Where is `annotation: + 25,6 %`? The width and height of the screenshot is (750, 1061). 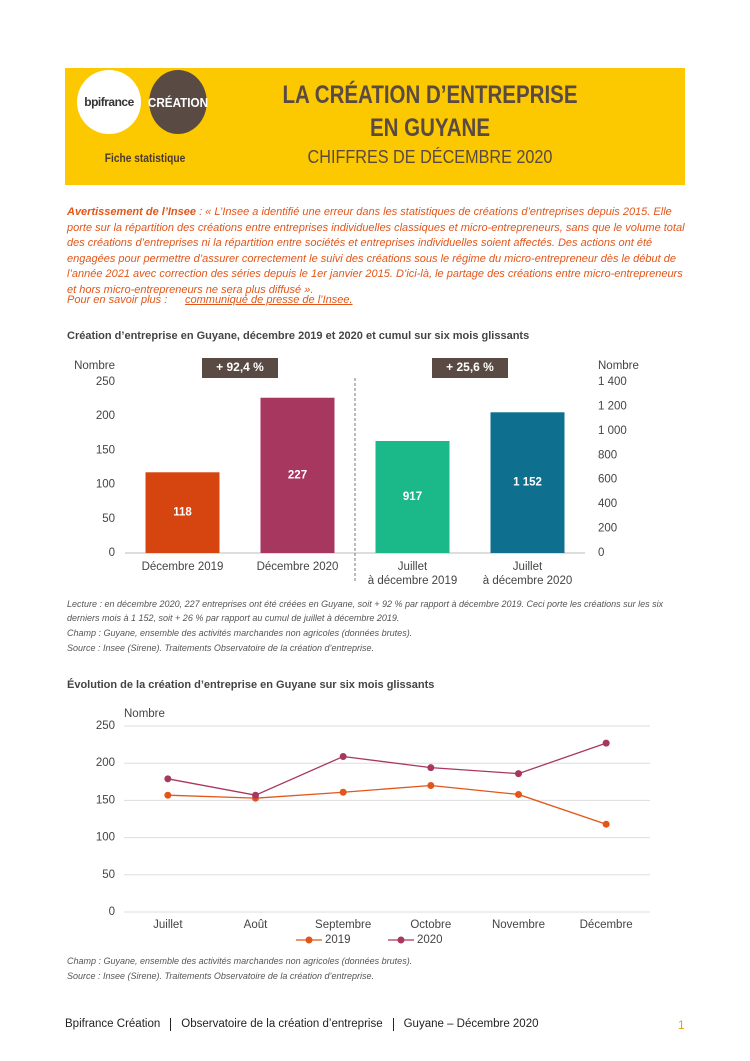 annotation: + 25,6 % is located at coordinates (470, 367).